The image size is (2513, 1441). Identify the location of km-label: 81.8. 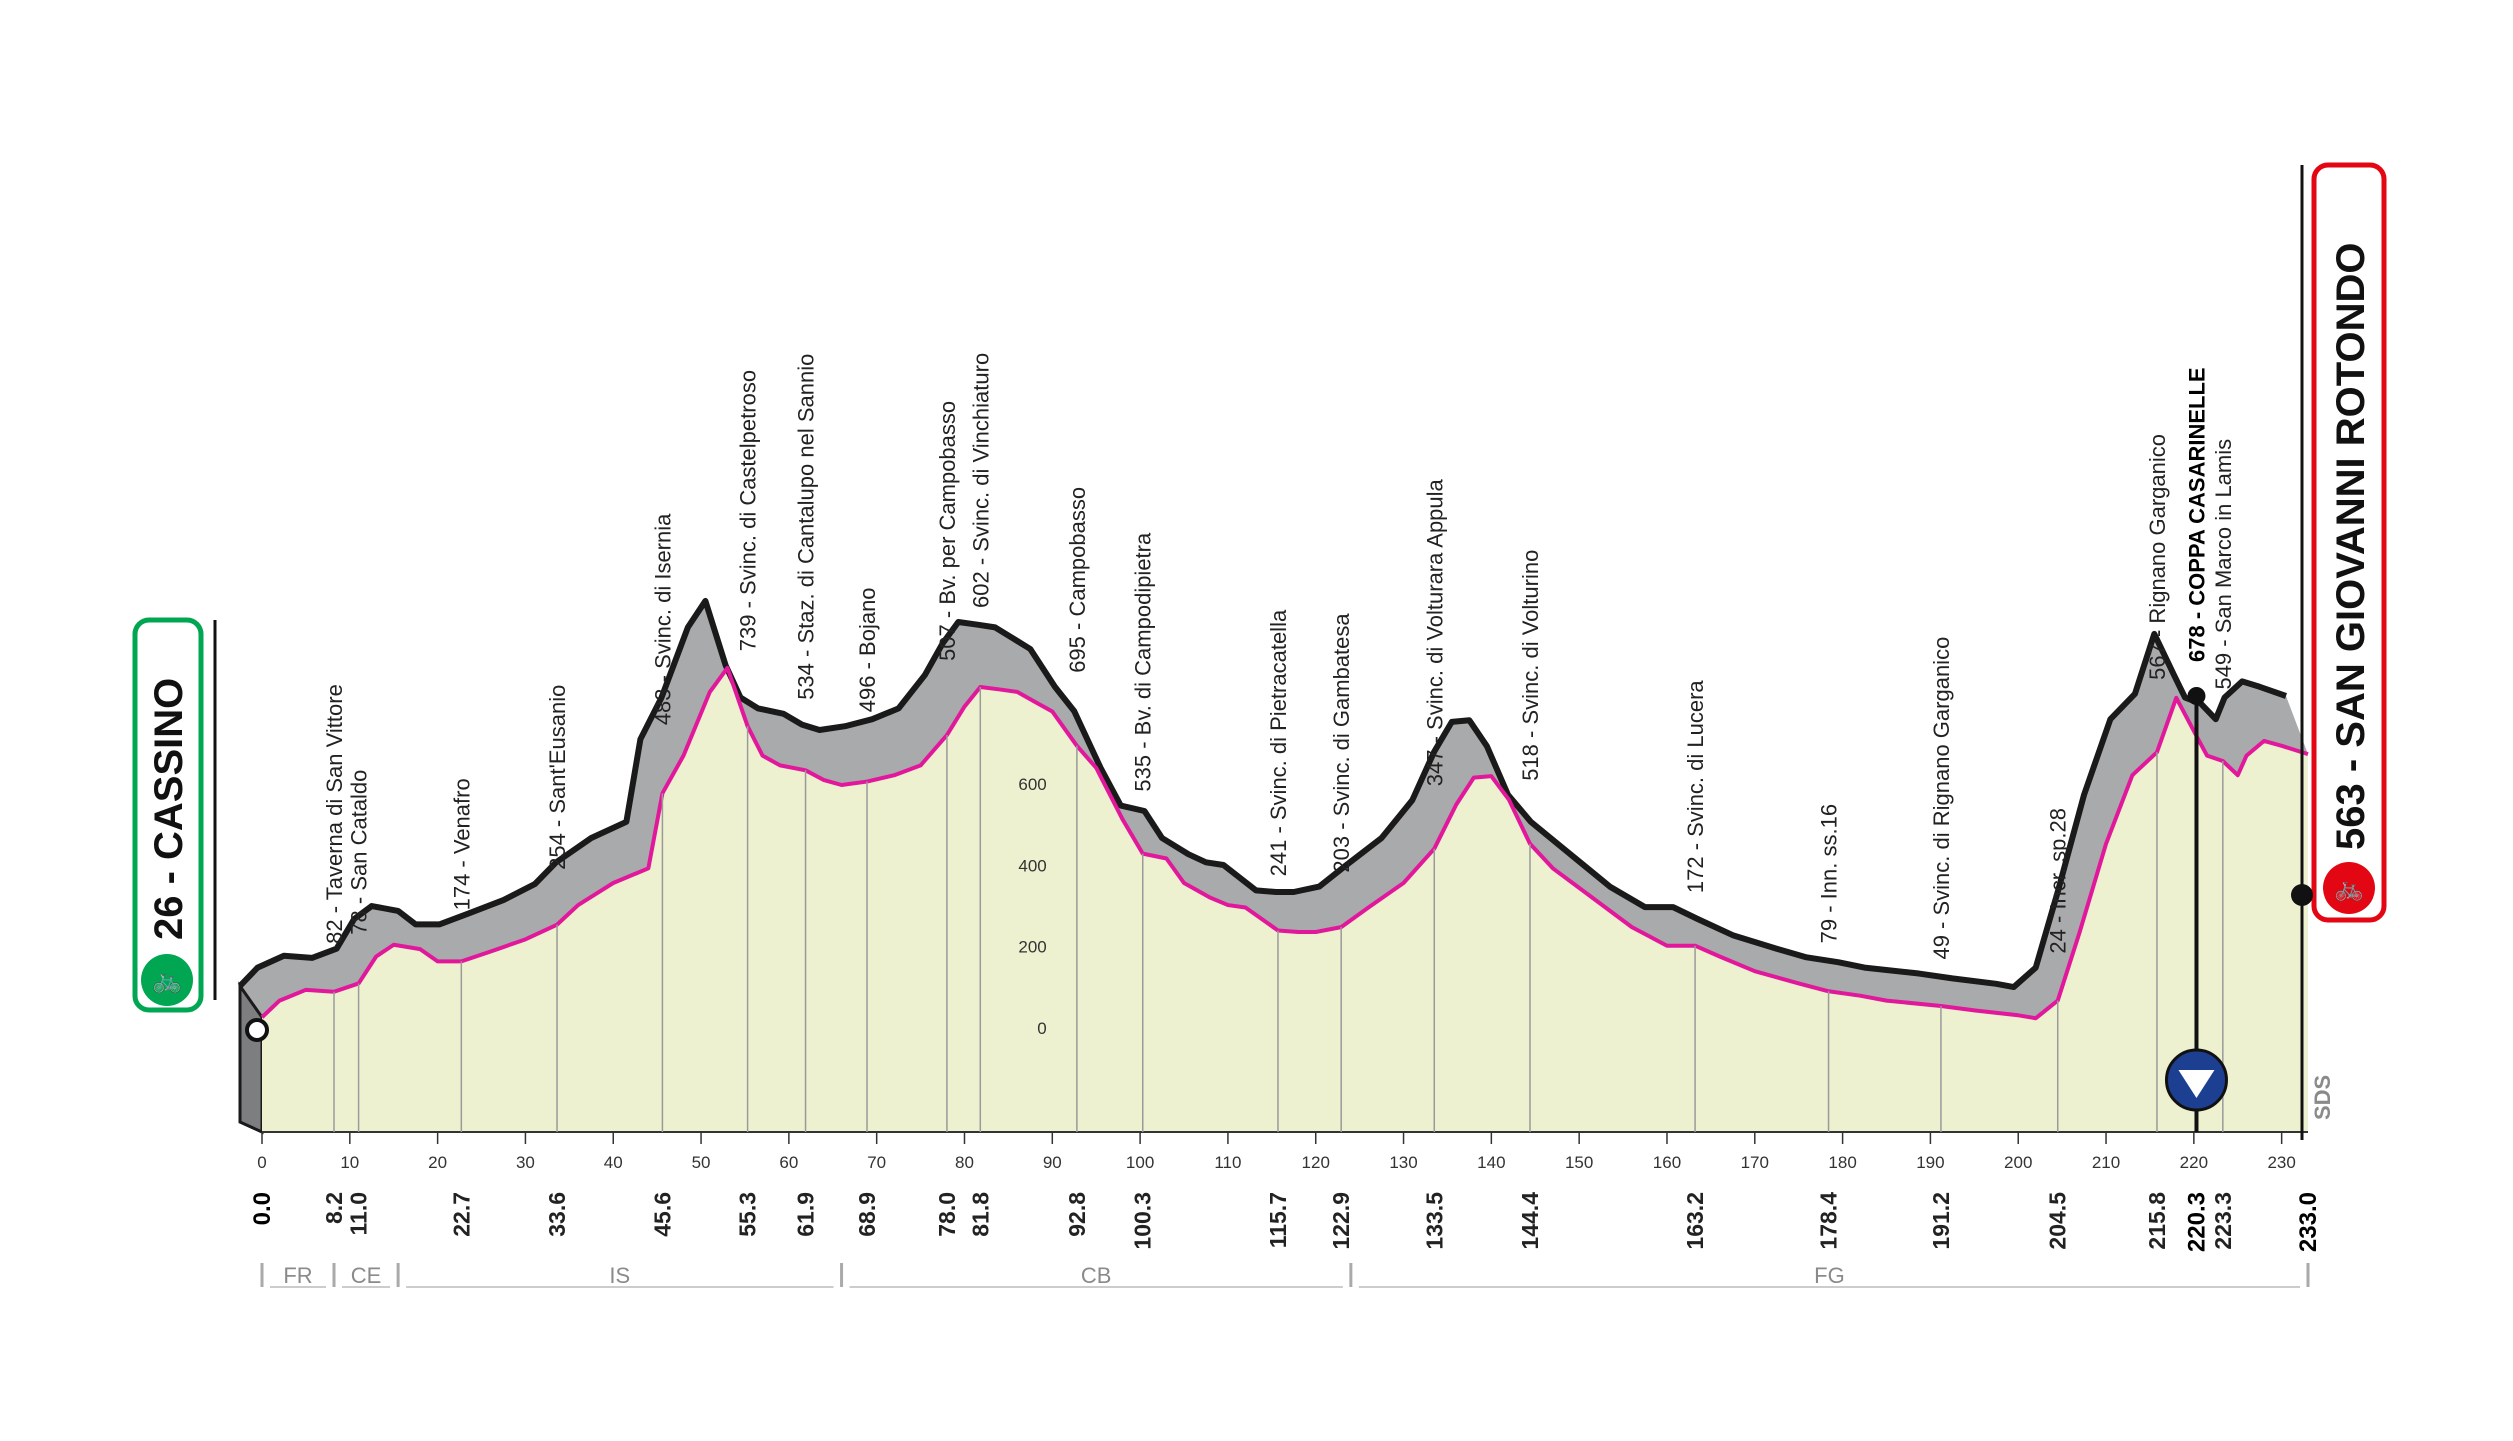
(980, 1214).